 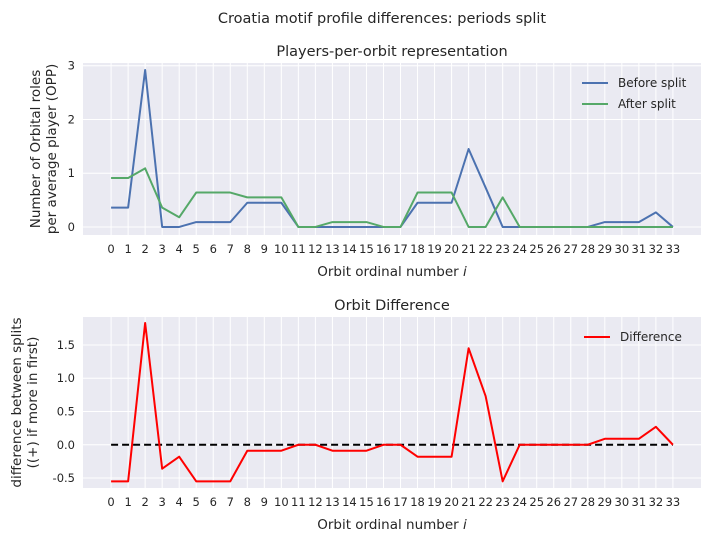 What do you see at coordinates (392, 306) in the screenshot?
I see `subplot-title: Orbit Difference` at bounding box center [392, 306].